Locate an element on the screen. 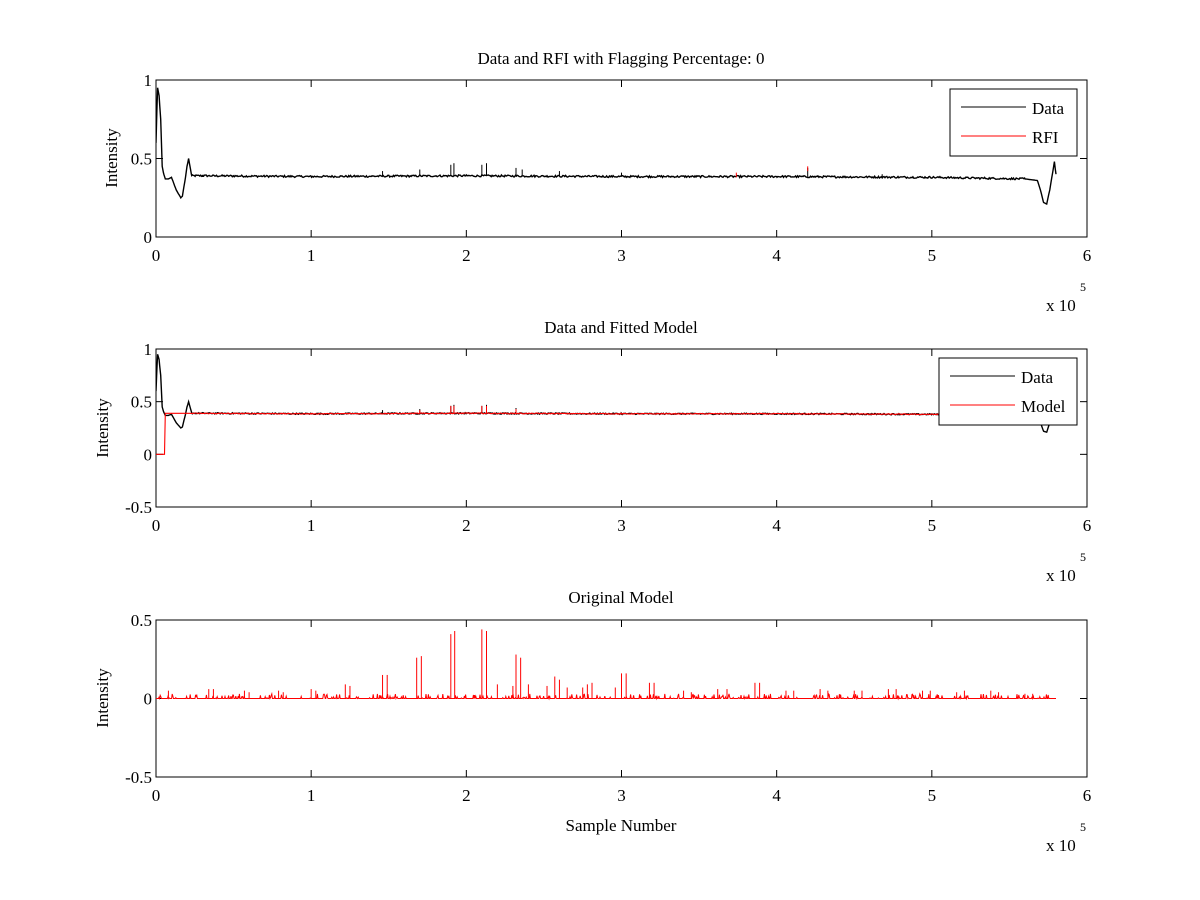  series-original-model-line is located at coordinates (606, 696).